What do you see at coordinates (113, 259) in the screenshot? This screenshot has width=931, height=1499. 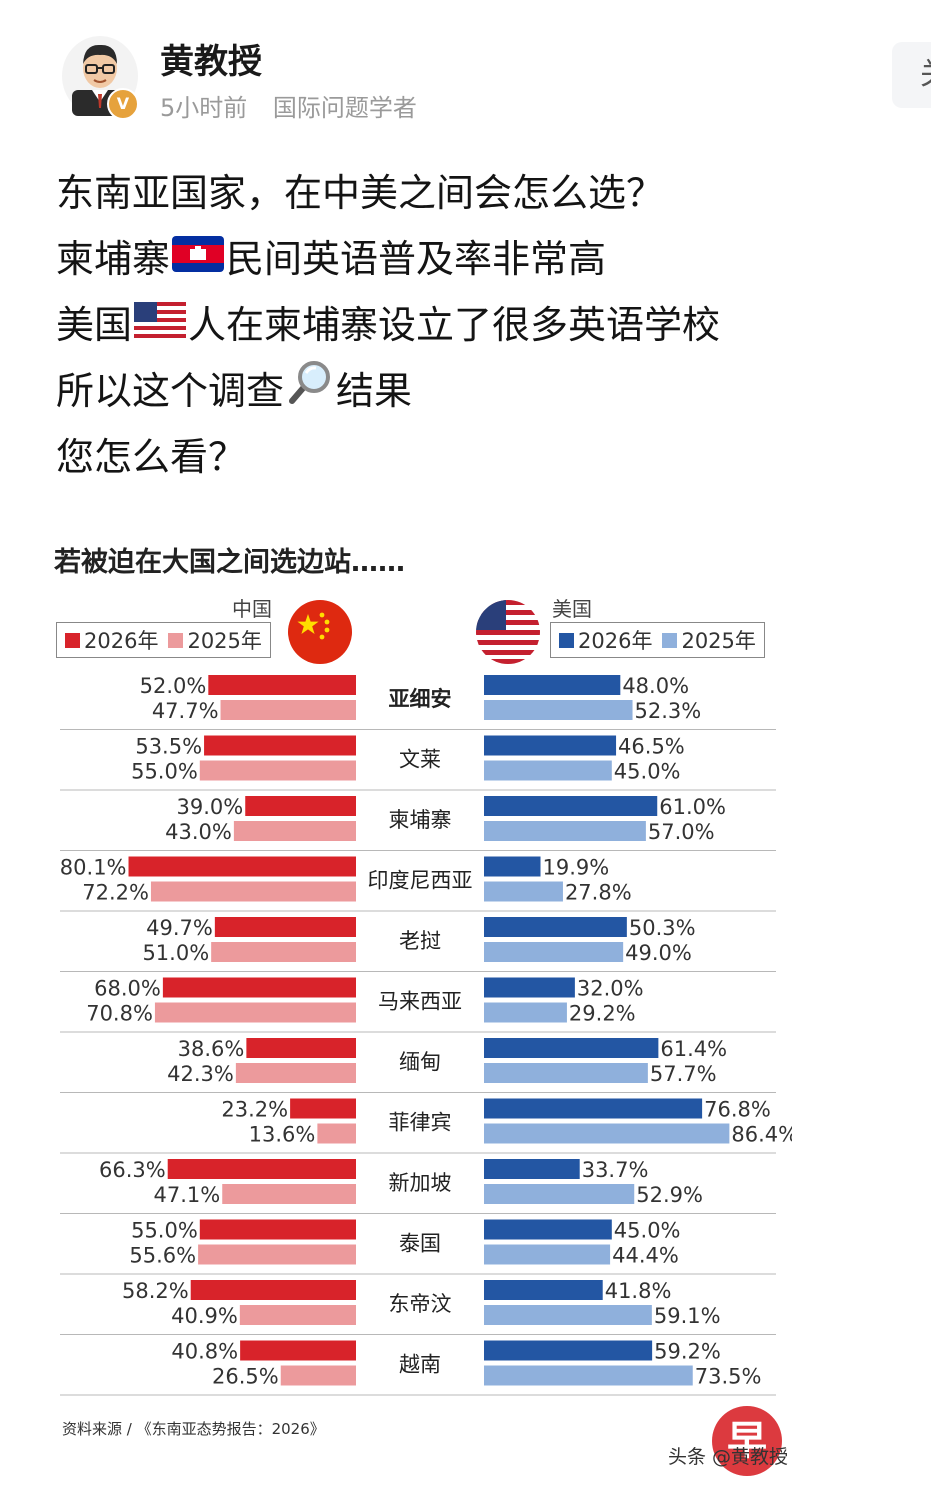 I see `post-text: 柬埔寨` at bounding box center [113, 259].